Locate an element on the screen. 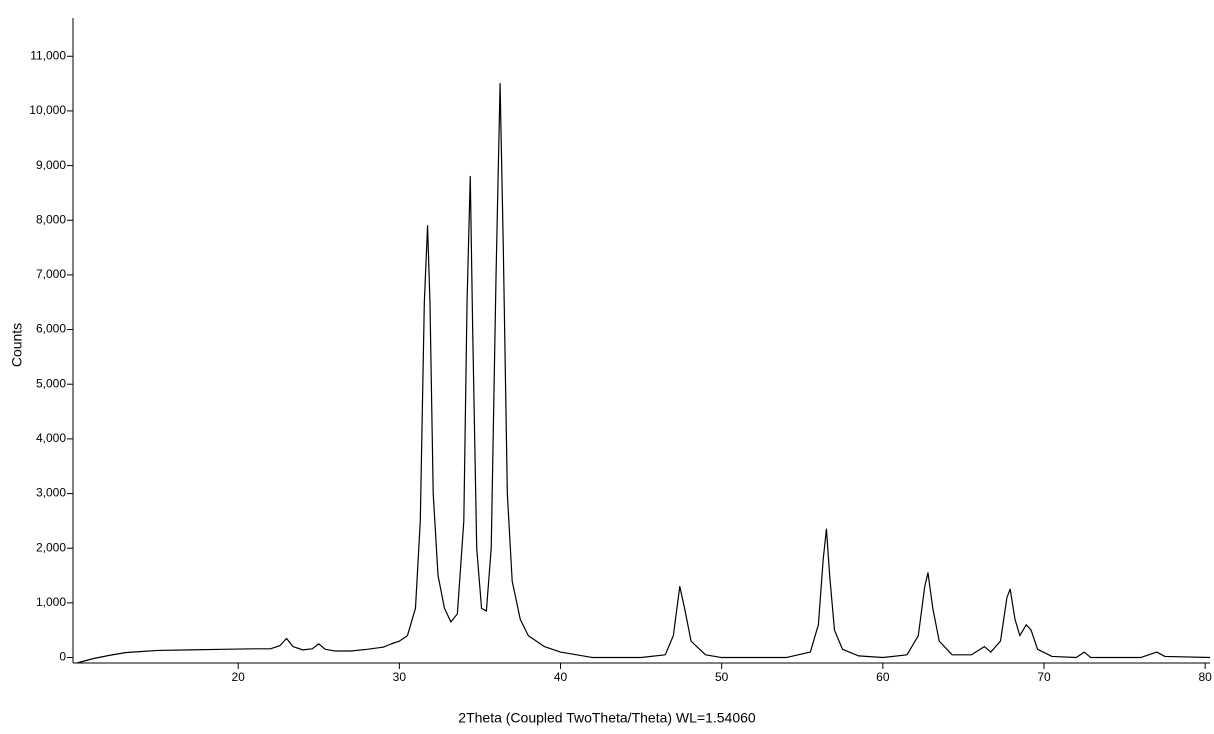 This screenshot has height=734, width=1214. x-tick-label: 80 is located at coordinates (1205, 677).